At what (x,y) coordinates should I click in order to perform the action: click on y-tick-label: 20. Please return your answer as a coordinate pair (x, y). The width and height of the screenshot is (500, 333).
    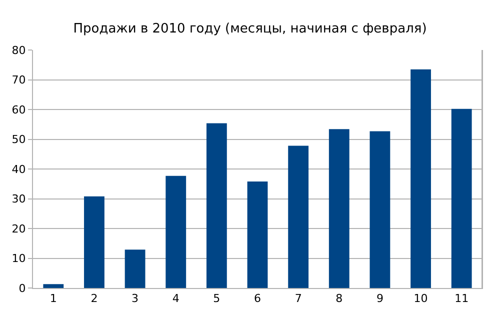
    Looking at the image, I should click on (19, 229).